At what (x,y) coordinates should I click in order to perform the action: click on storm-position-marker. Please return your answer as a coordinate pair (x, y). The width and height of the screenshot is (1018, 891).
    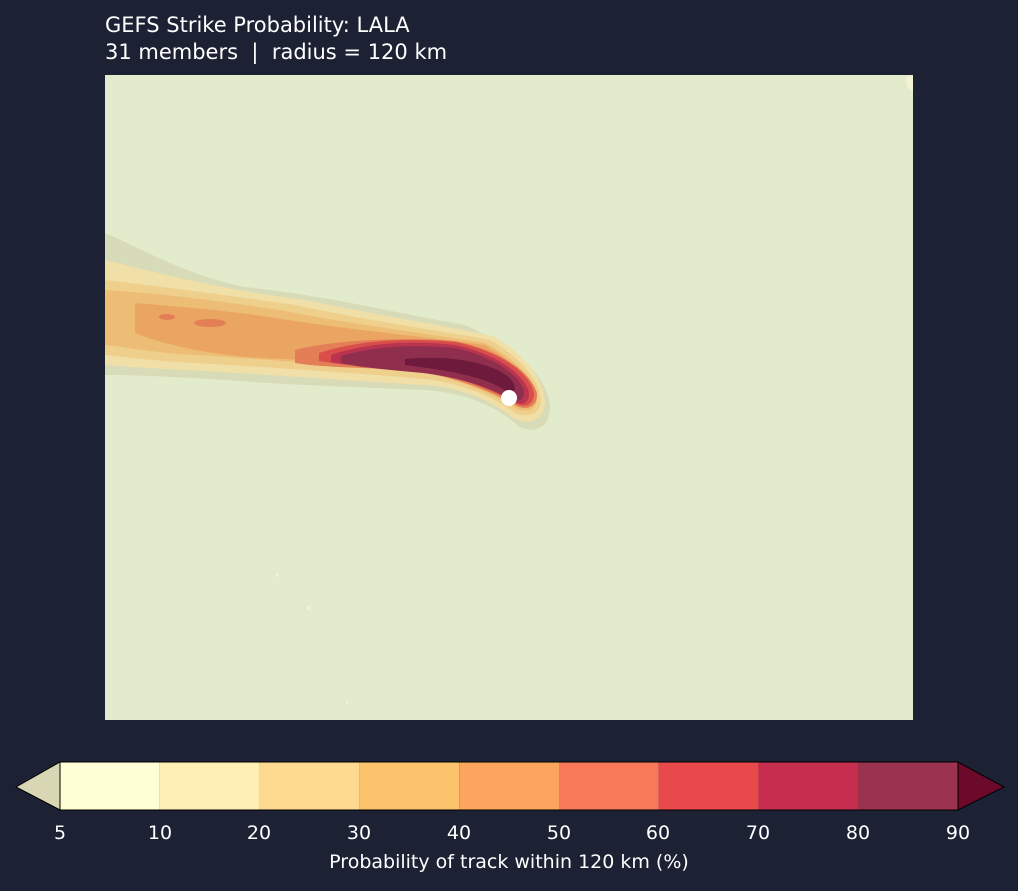
    Looking at the image, I should click on (509, 398).